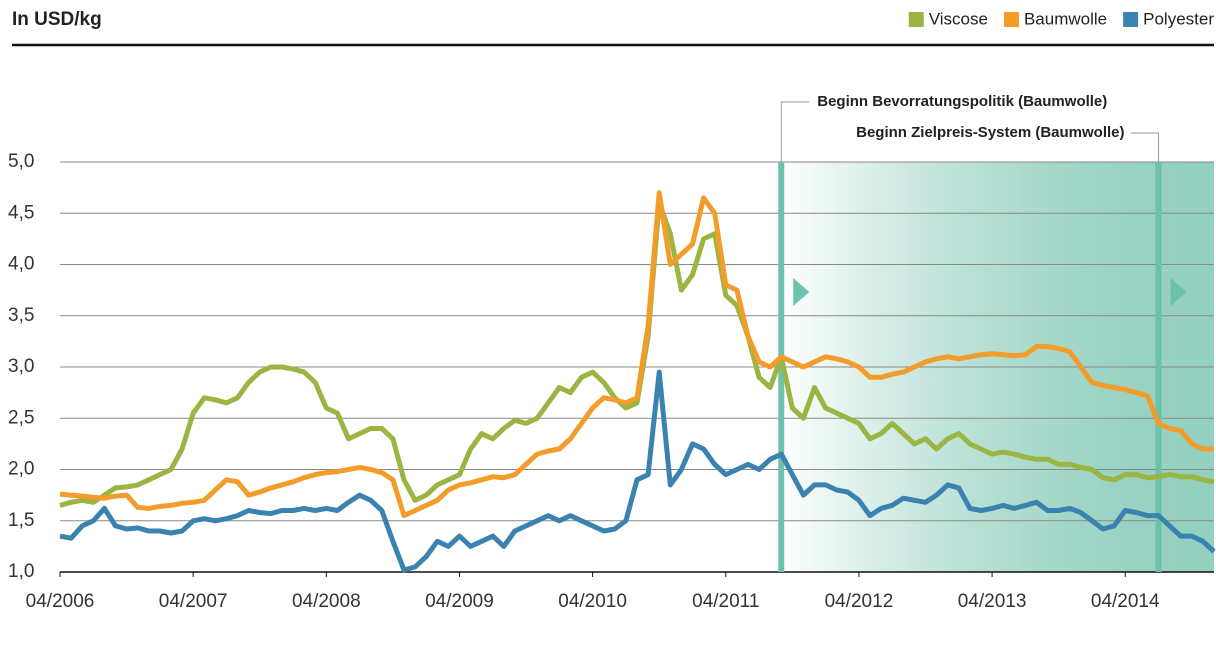  Describe the element at coordinates (990, 132) in the screenshot. I see `annotation-text: Beginn Zielpreis-System (Baumwolle)` at that location.